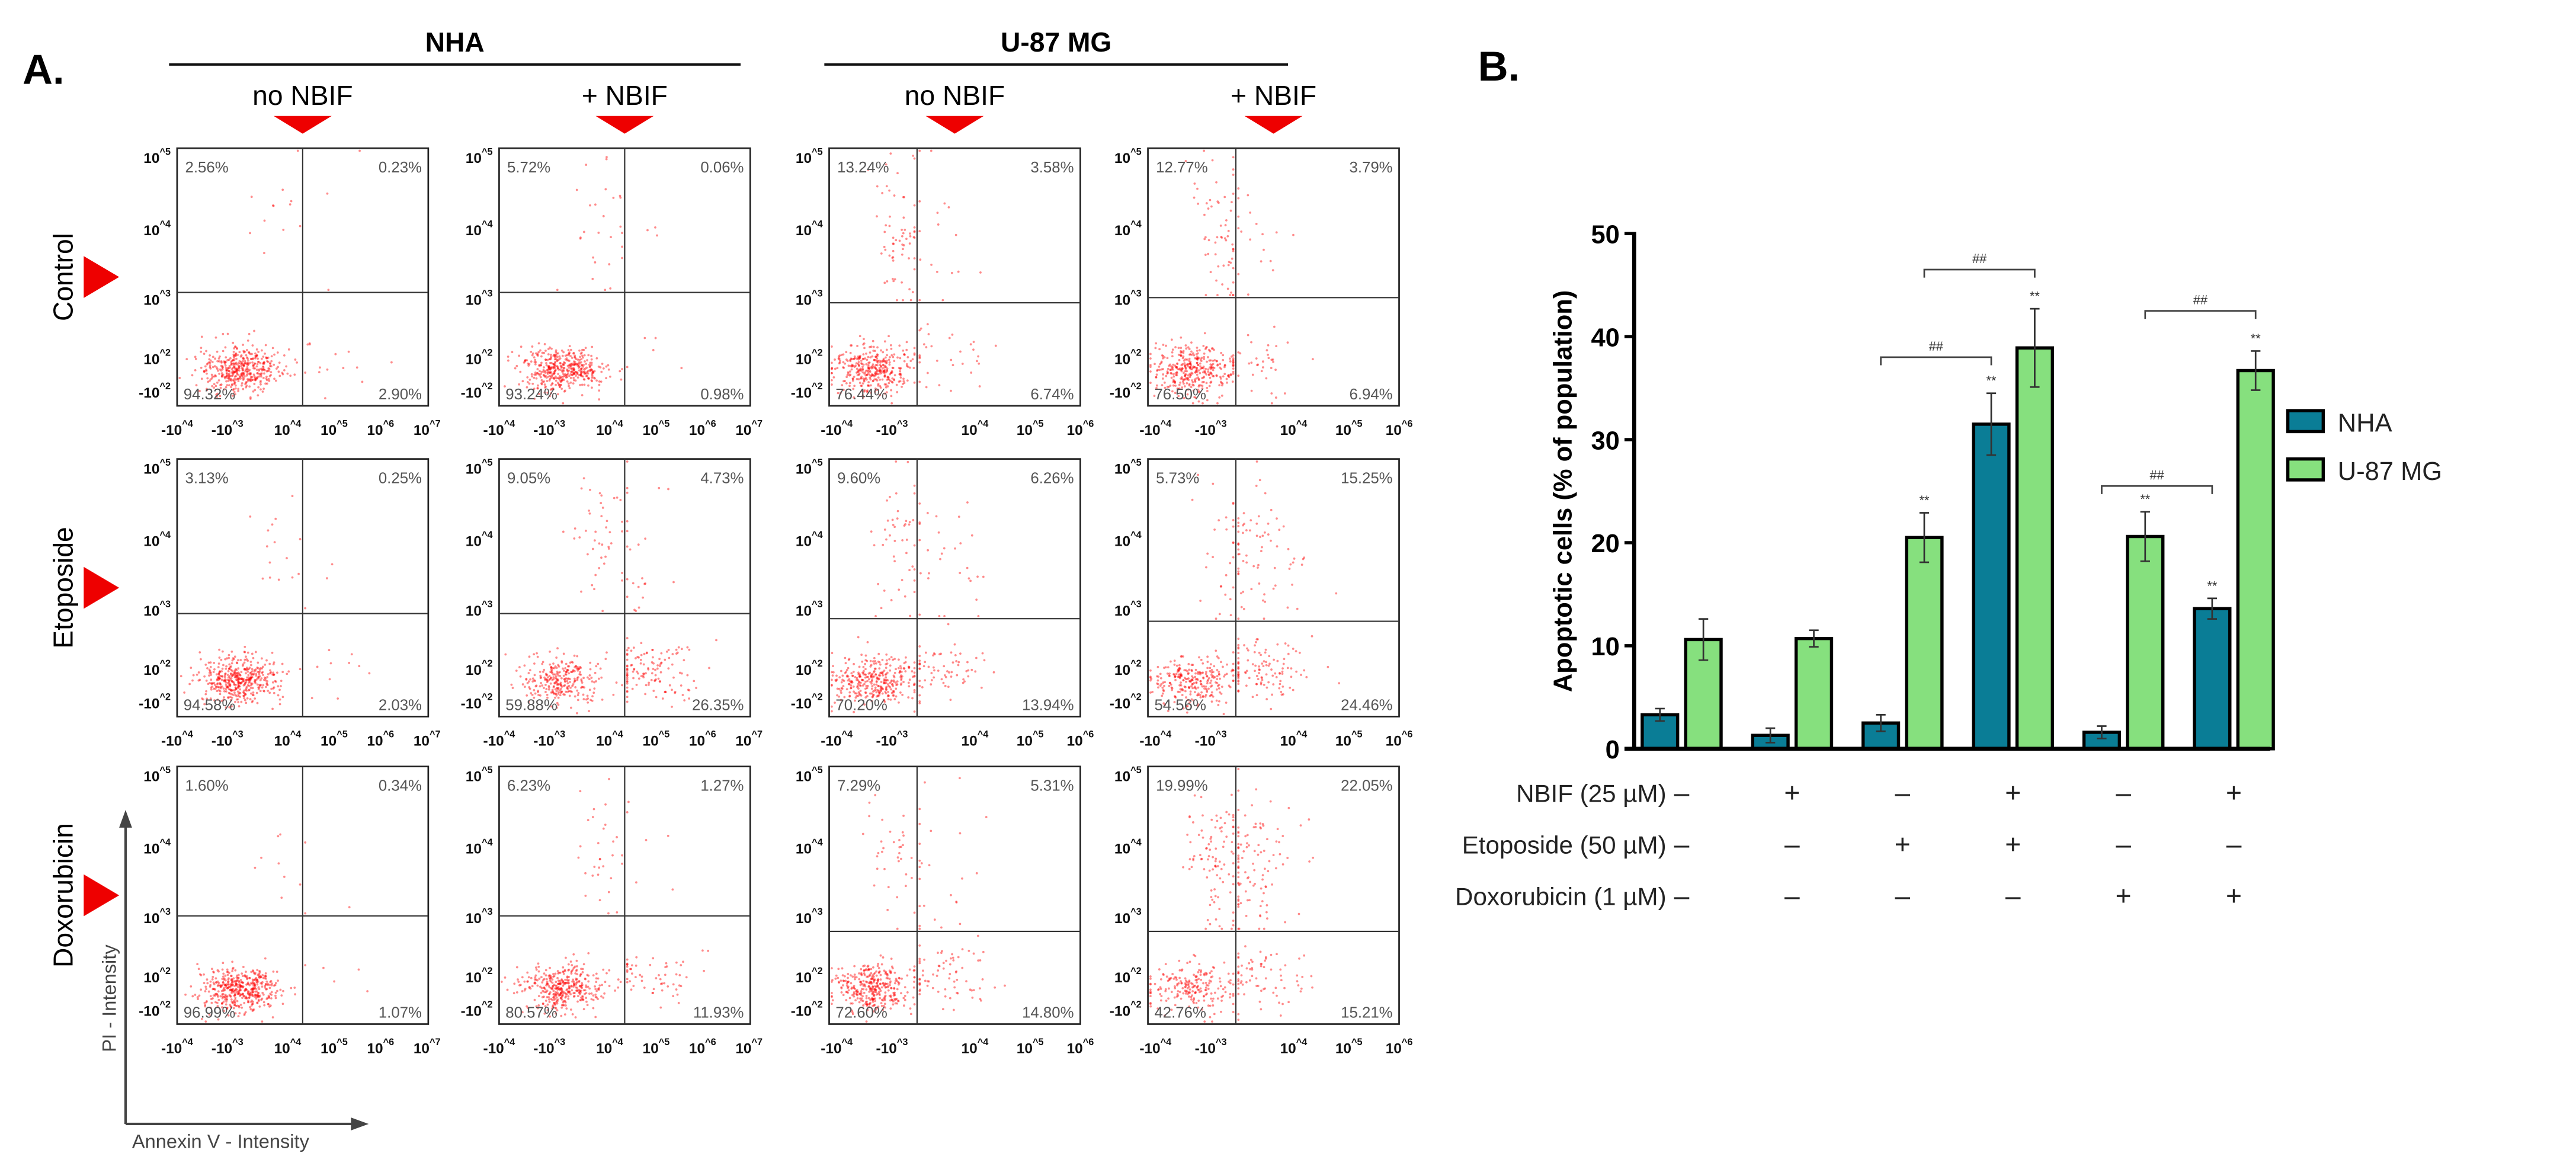 This screenshot has width=2576, height=1153. What do you see at coordinates (863, 167) in the screenshot?
I see `quadrant-ul-percent: 13.24%` at bounding box center [863, 167].